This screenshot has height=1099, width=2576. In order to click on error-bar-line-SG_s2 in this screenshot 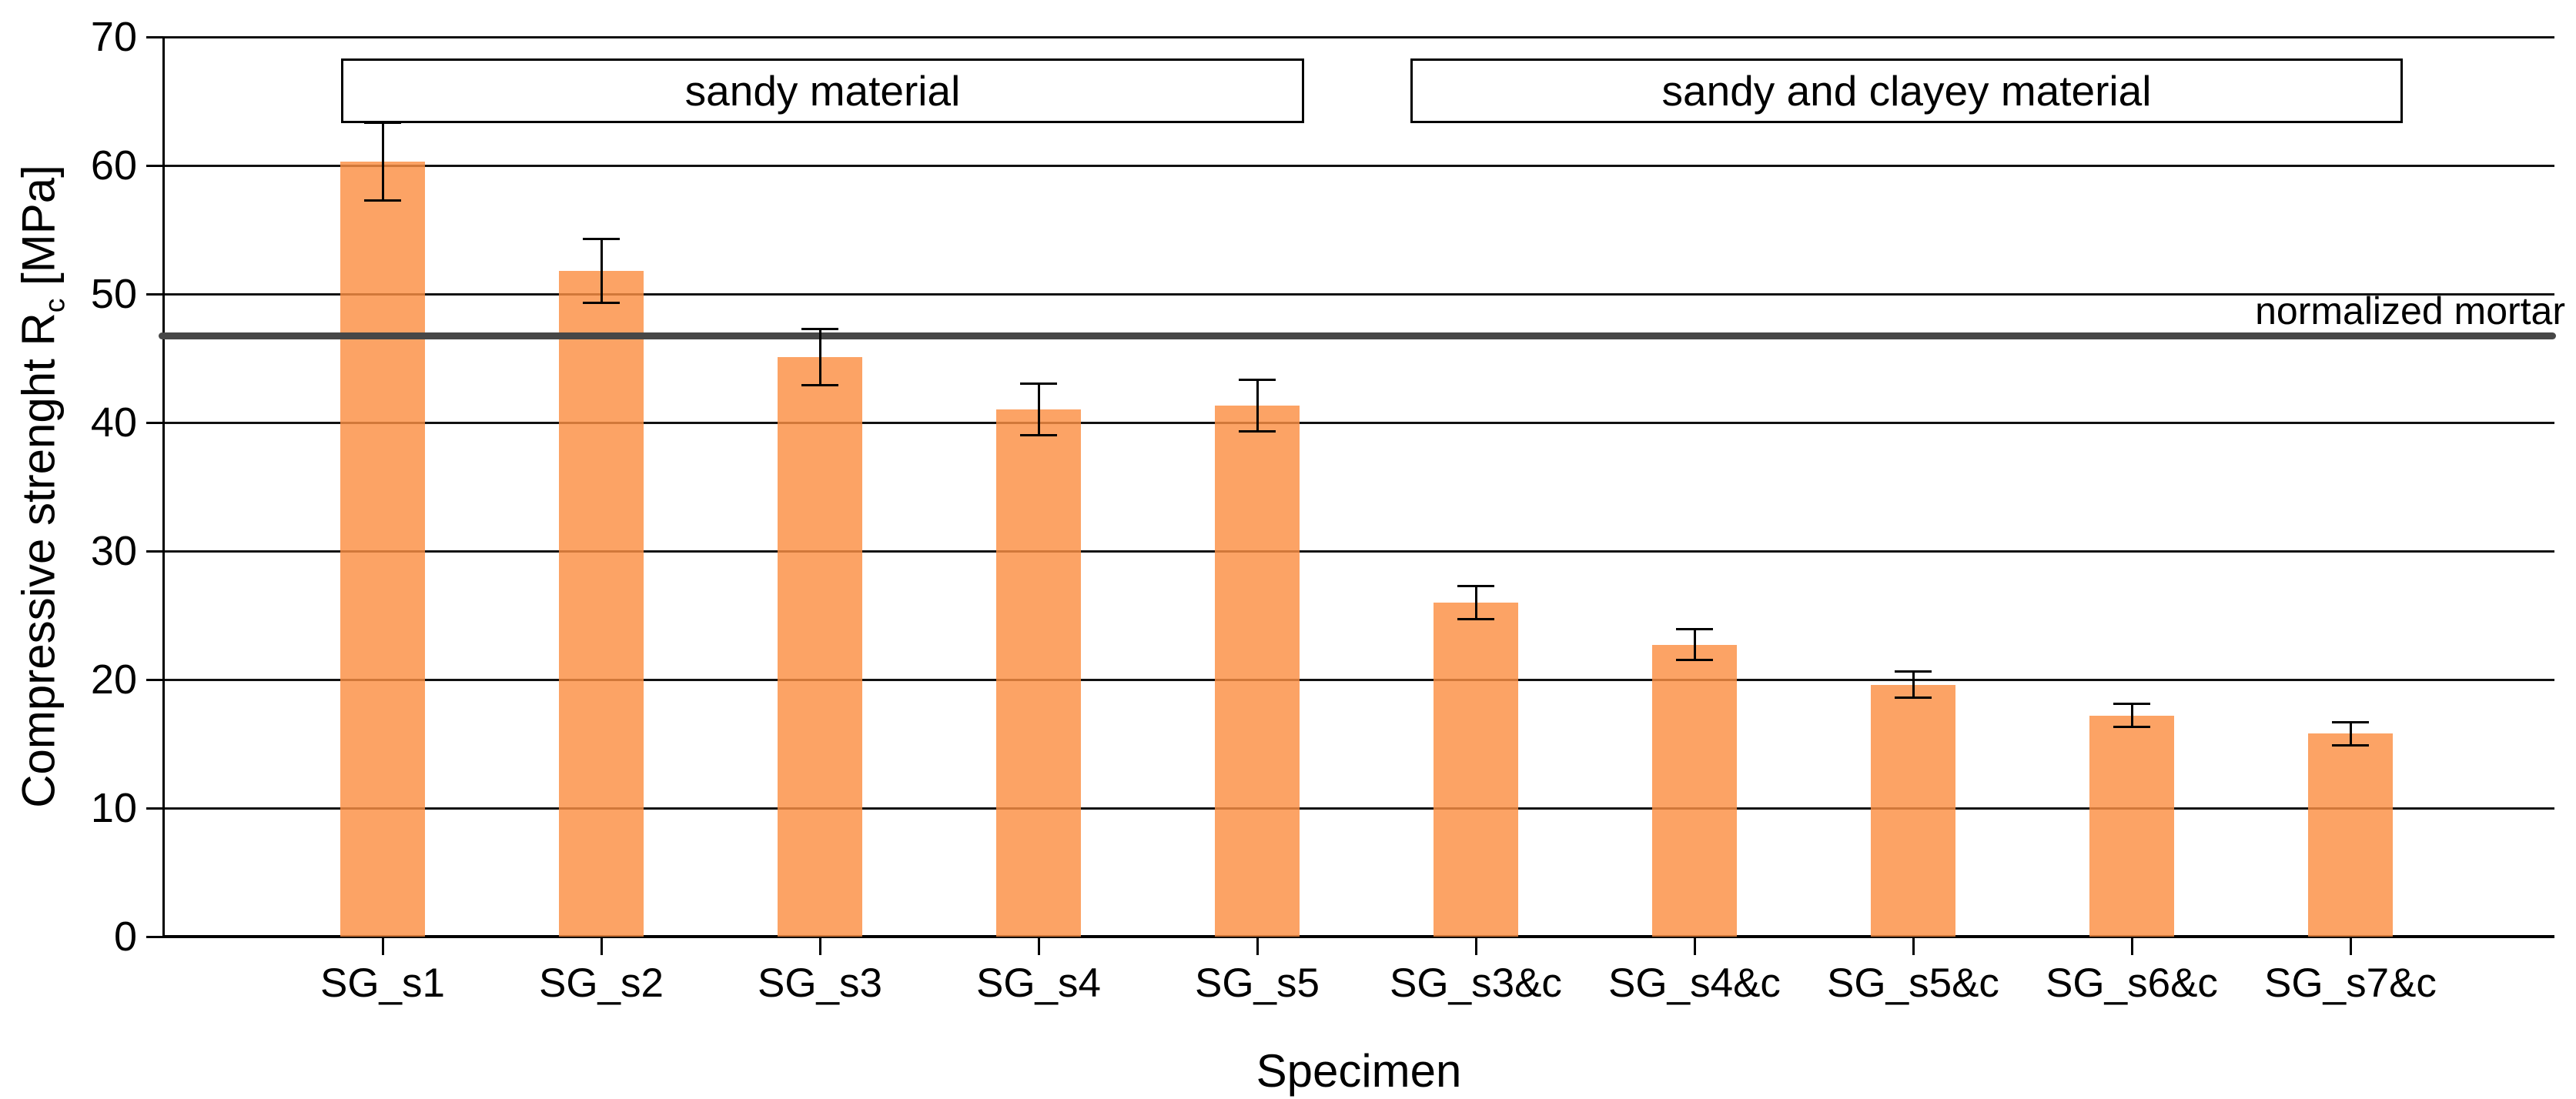, I will do `click(602, 271)`.